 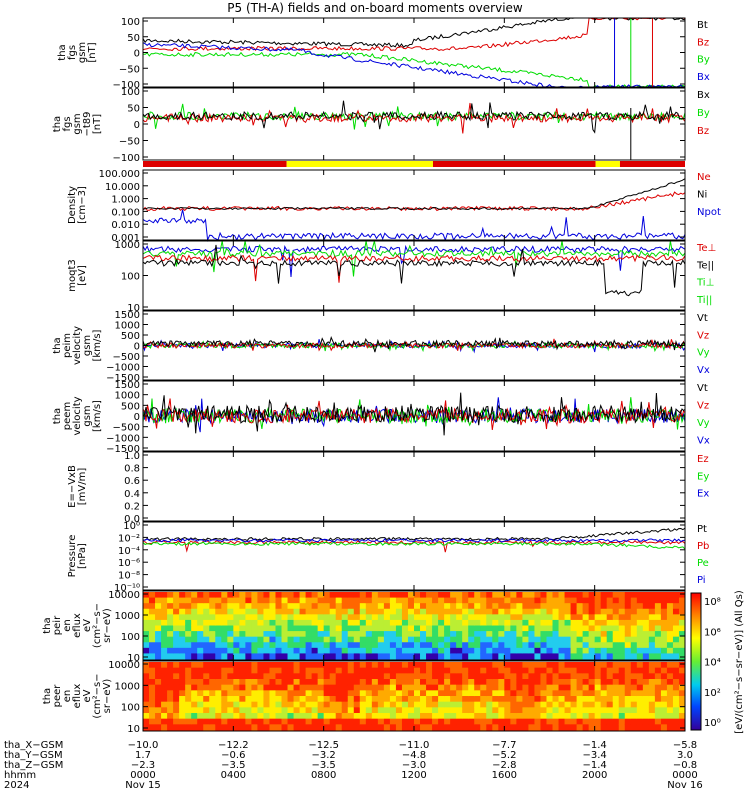 What do you see at coordinates (33, 755) in the screenshot?
I see `x-axis-row-label: tha_Y−GSM` at bounding box center [33, 755].